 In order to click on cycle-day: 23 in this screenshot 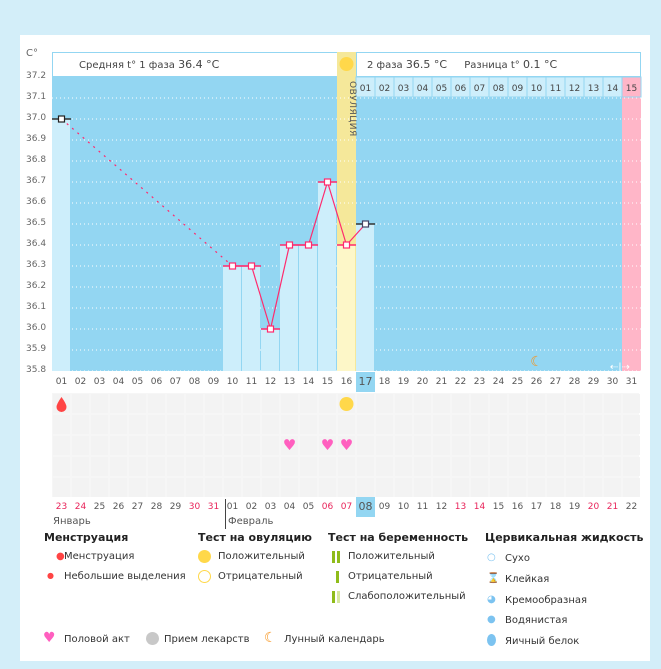, I will do `click(479, 382)`.